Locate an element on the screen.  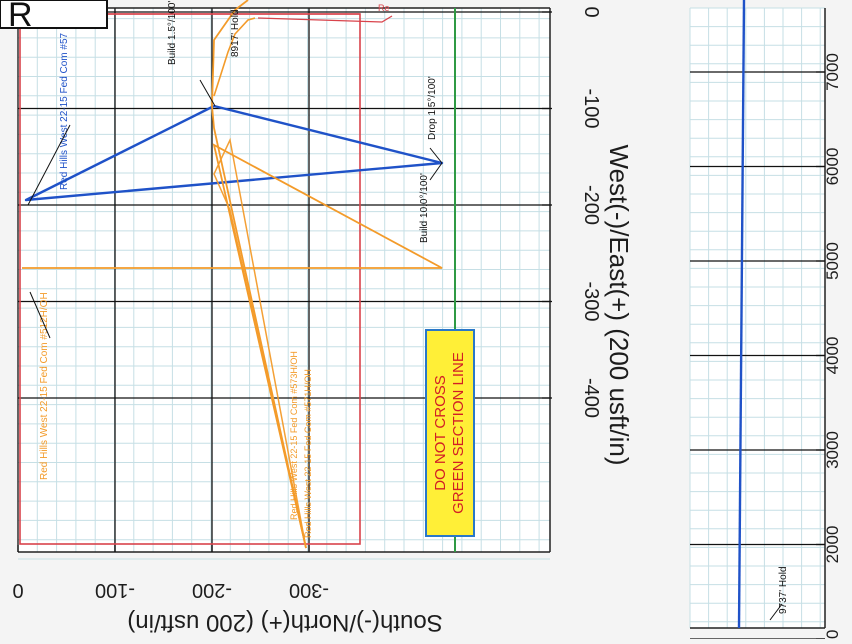
annotation-drop-15: Drop 1.5°/100' is located at coordinates (432, 108).